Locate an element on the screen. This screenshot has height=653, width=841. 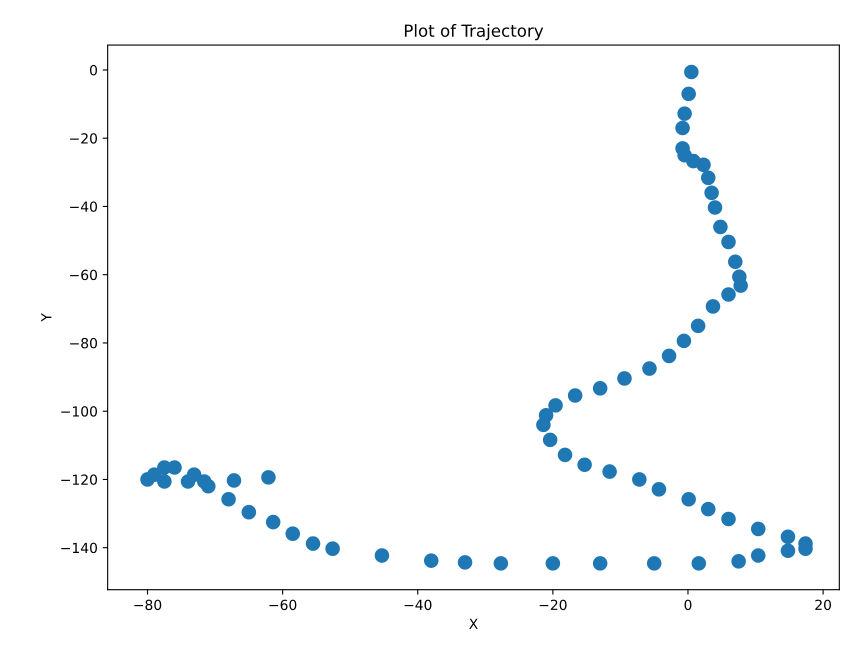
x-tick-label: −80 is located at coordinates (148, 605).